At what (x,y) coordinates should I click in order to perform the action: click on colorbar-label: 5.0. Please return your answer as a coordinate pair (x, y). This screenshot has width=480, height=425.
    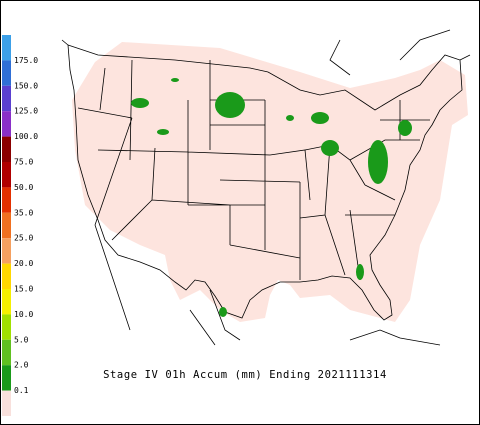
    Looking at the image, I should click on (21, 339).